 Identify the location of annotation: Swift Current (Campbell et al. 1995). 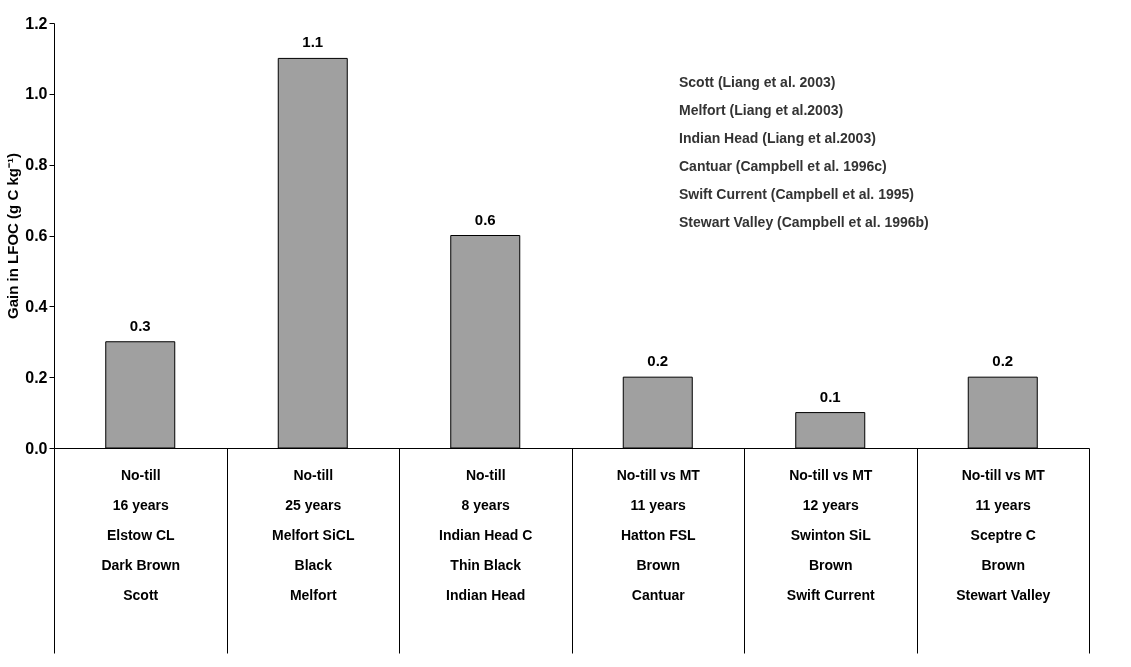
(796, 194).